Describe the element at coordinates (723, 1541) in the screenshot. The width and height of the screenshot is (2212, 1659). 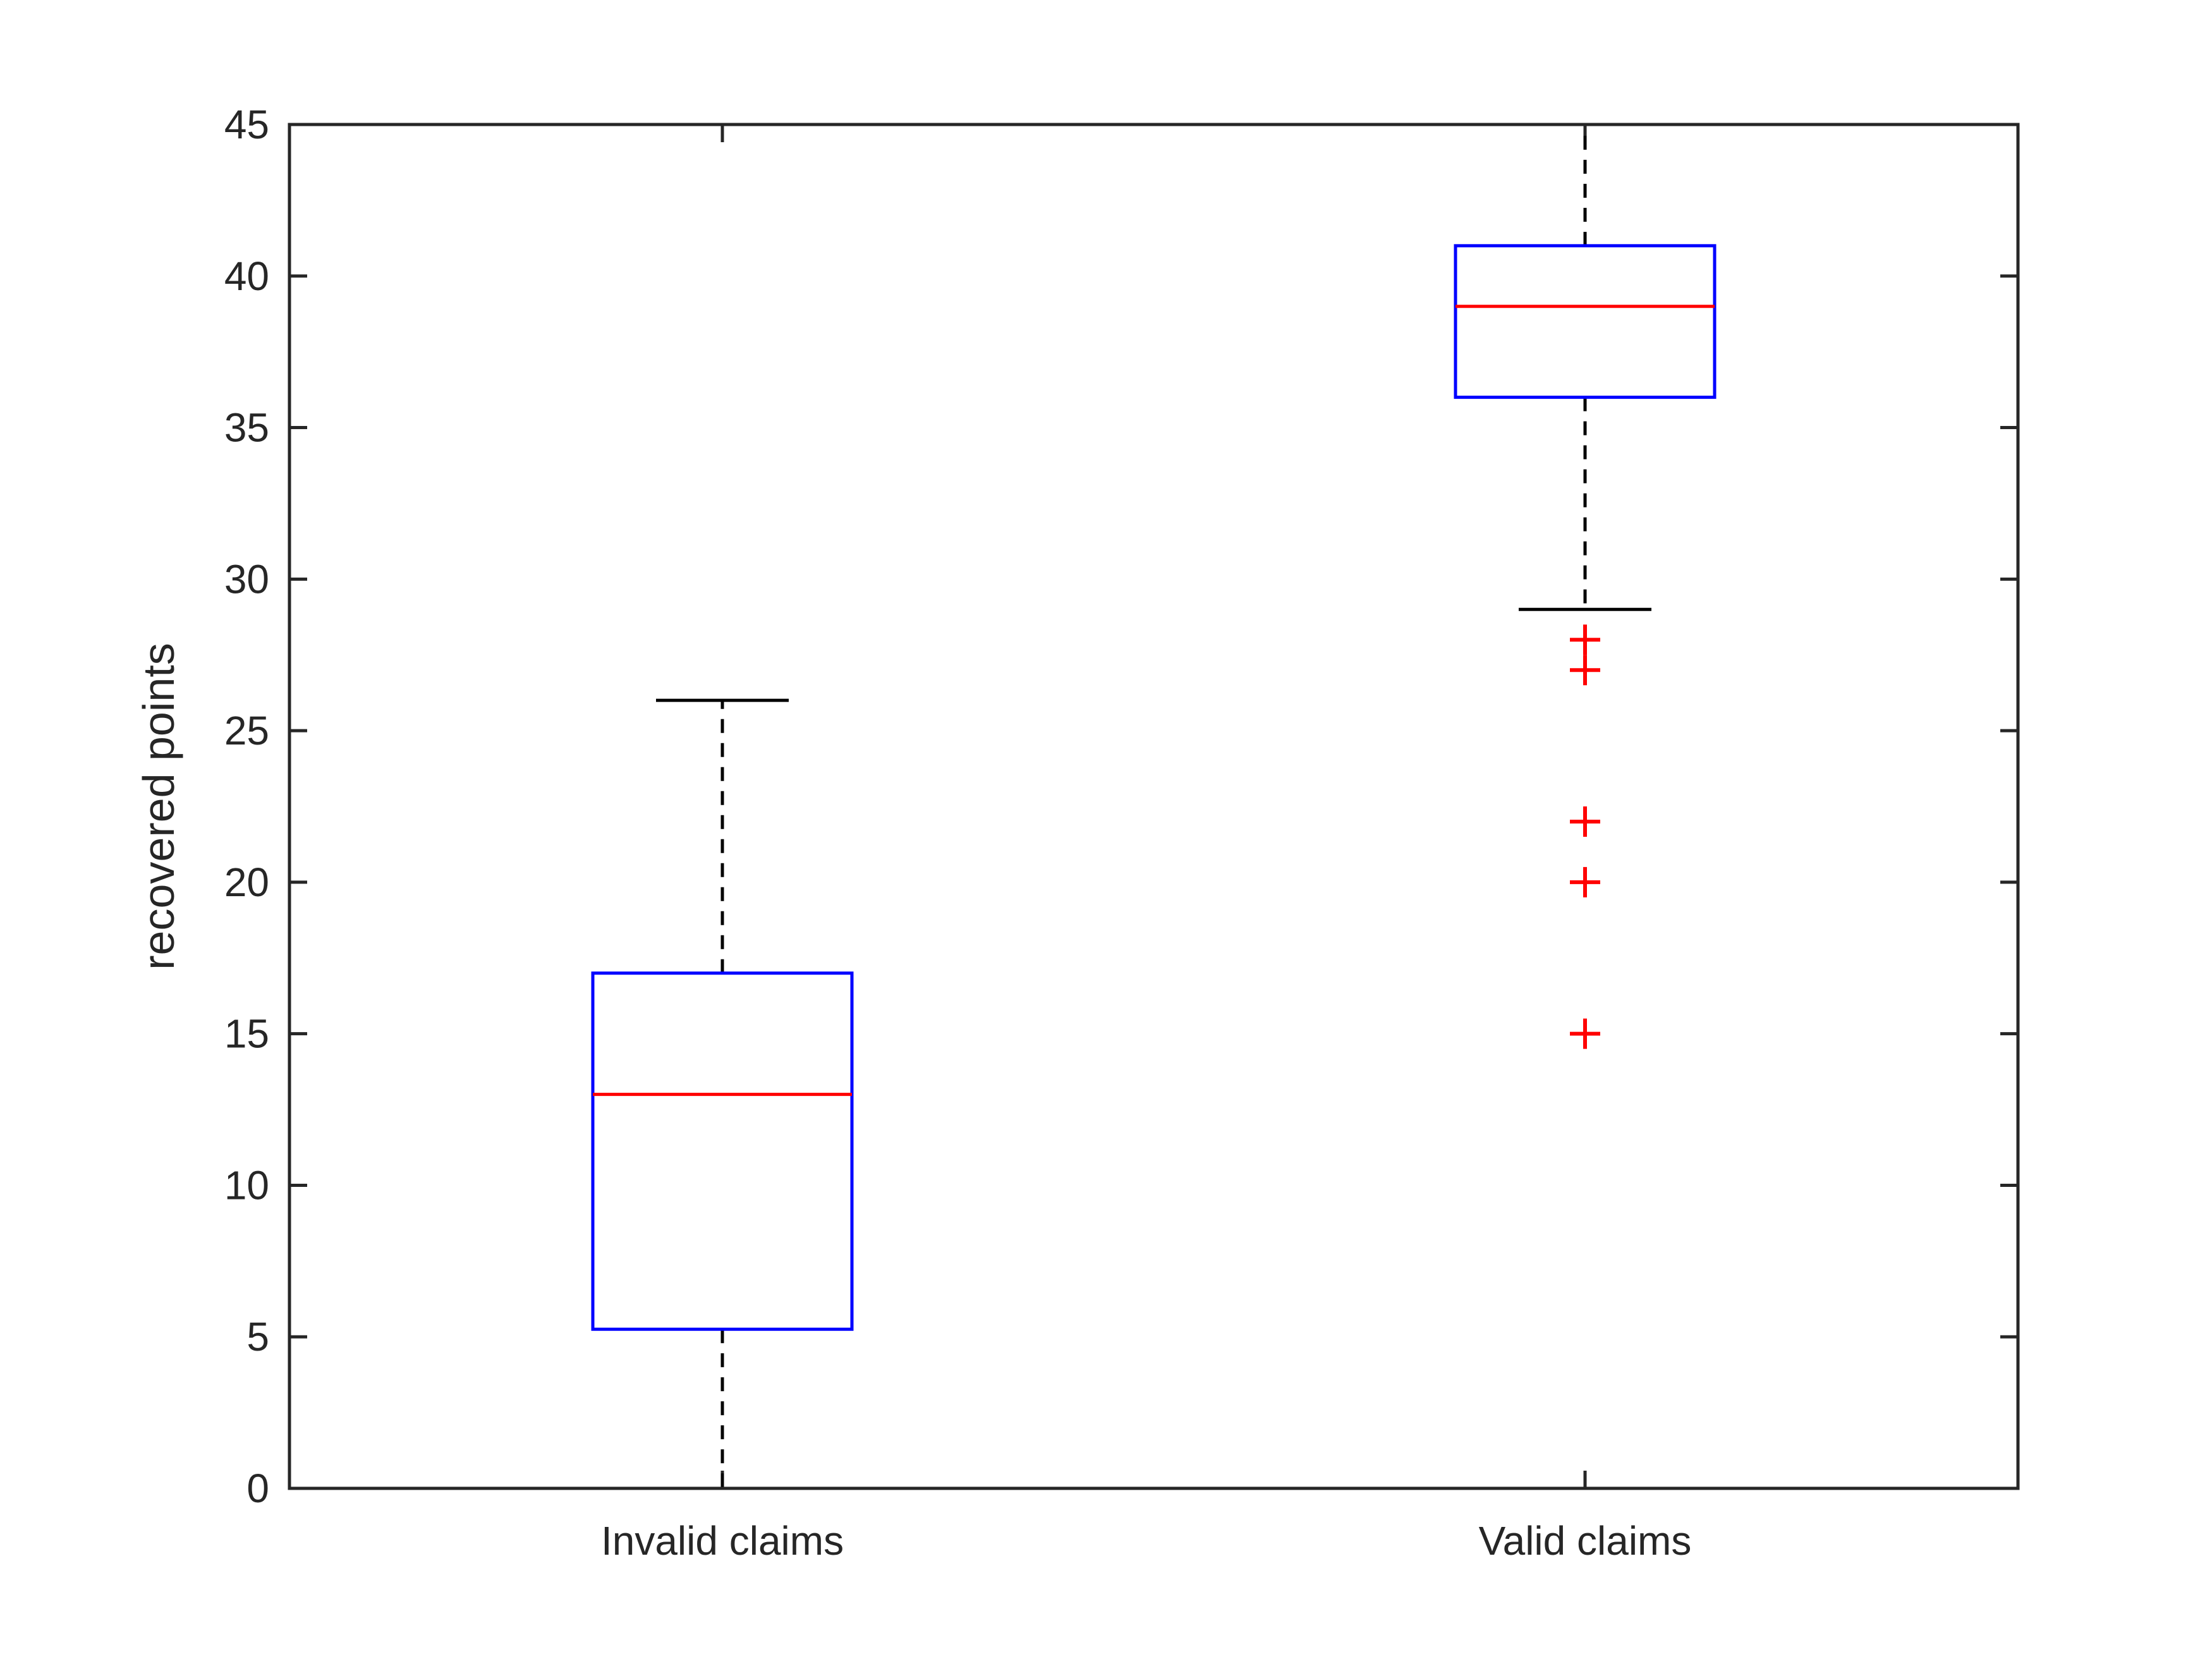
I see `x-tick-label: Invalid claims` at that location.